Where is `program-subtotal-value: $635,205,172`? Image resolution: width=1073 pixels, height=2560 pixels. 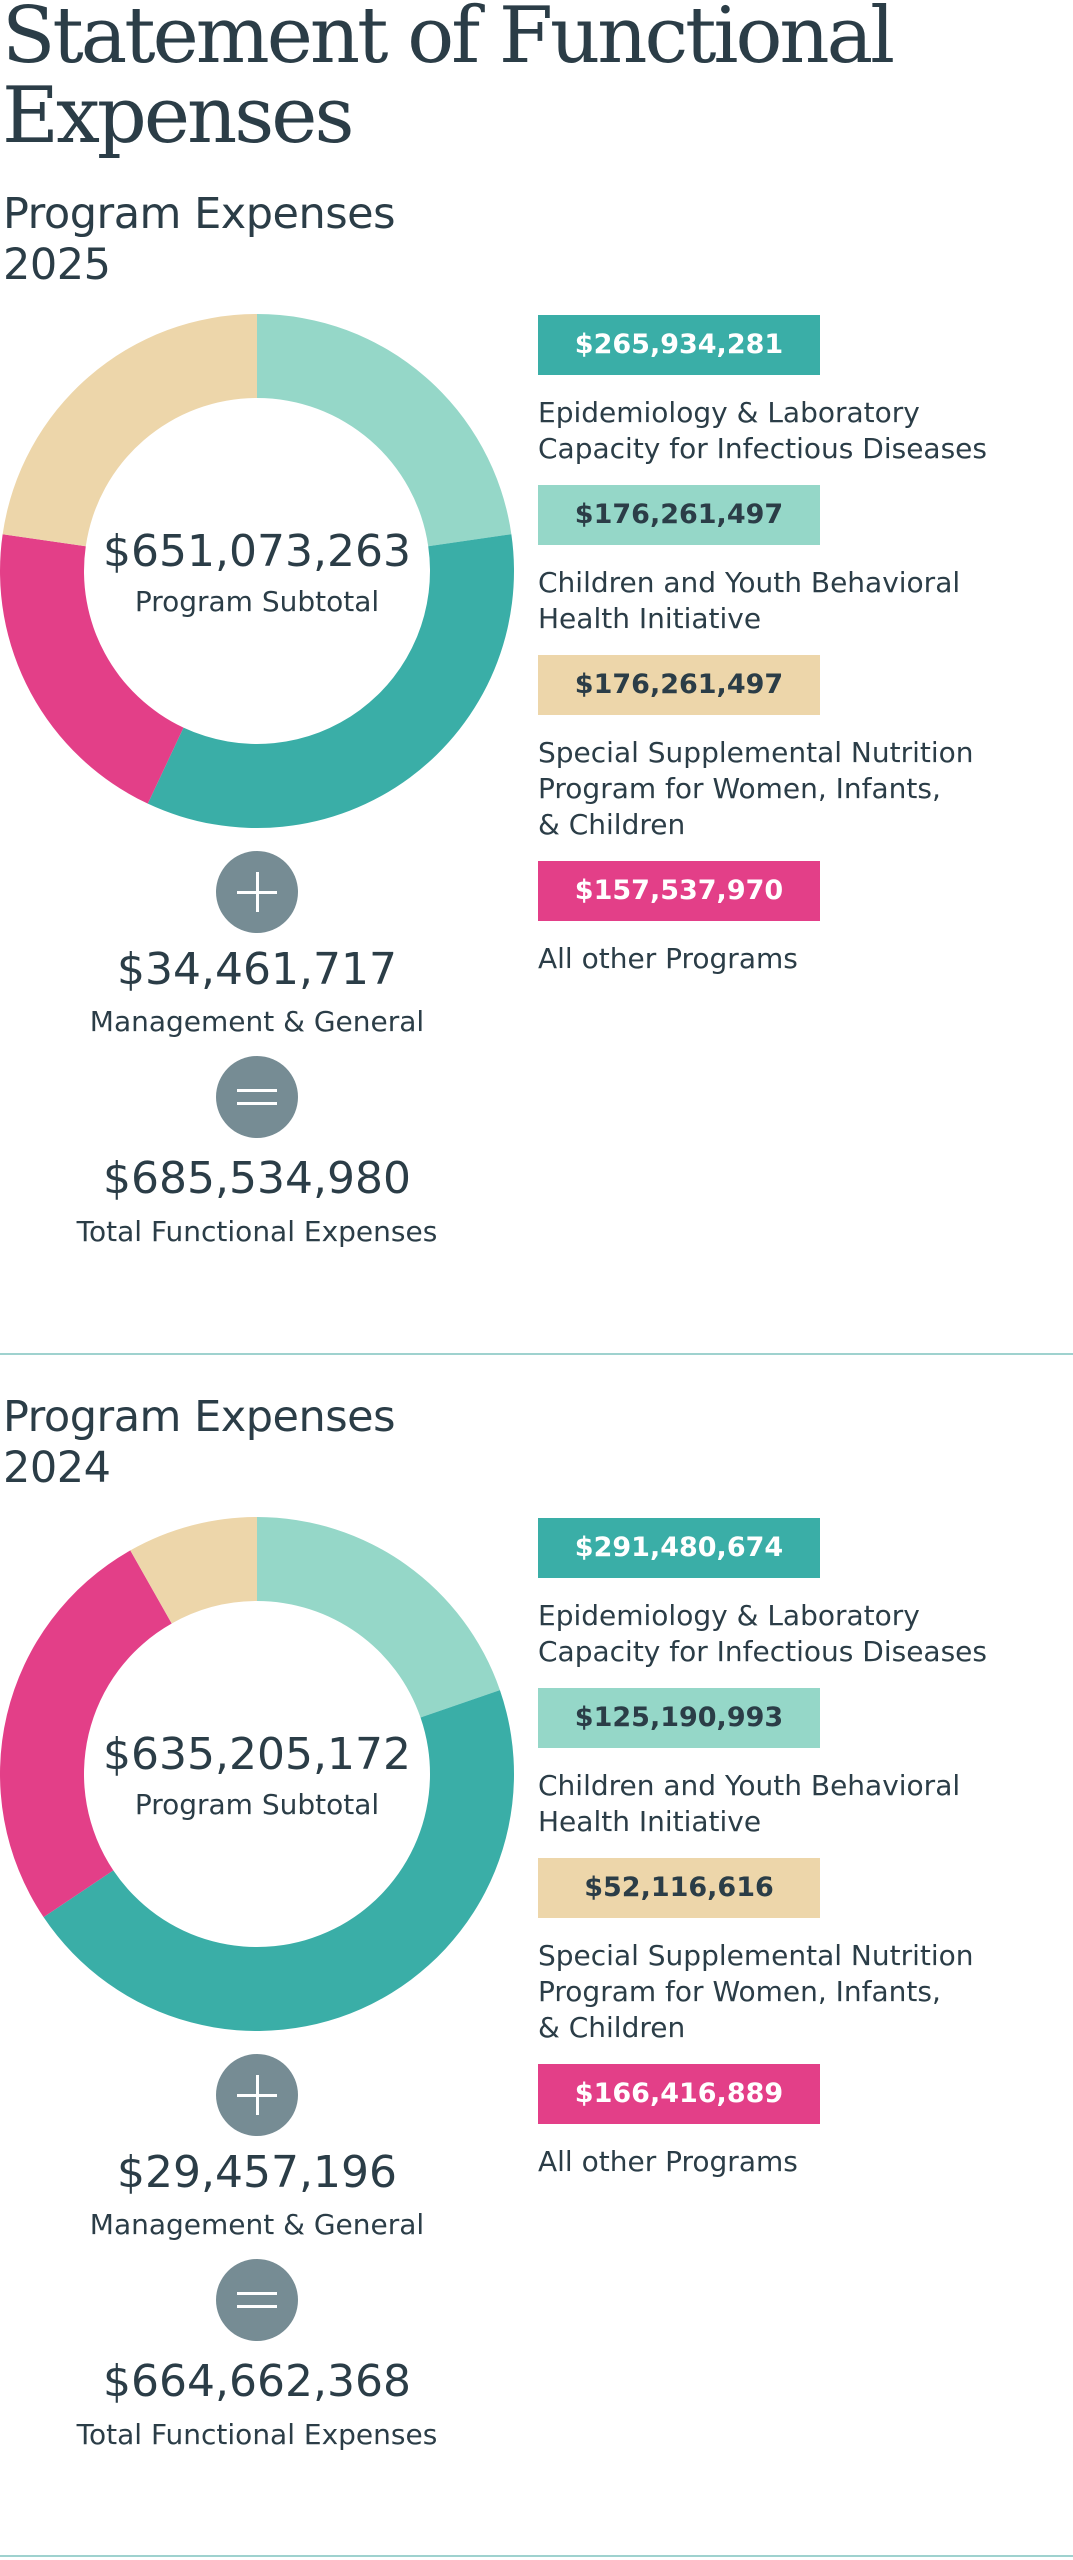
program-subtotal-value: $635,205,172 is located at coordinates (257, 1754).